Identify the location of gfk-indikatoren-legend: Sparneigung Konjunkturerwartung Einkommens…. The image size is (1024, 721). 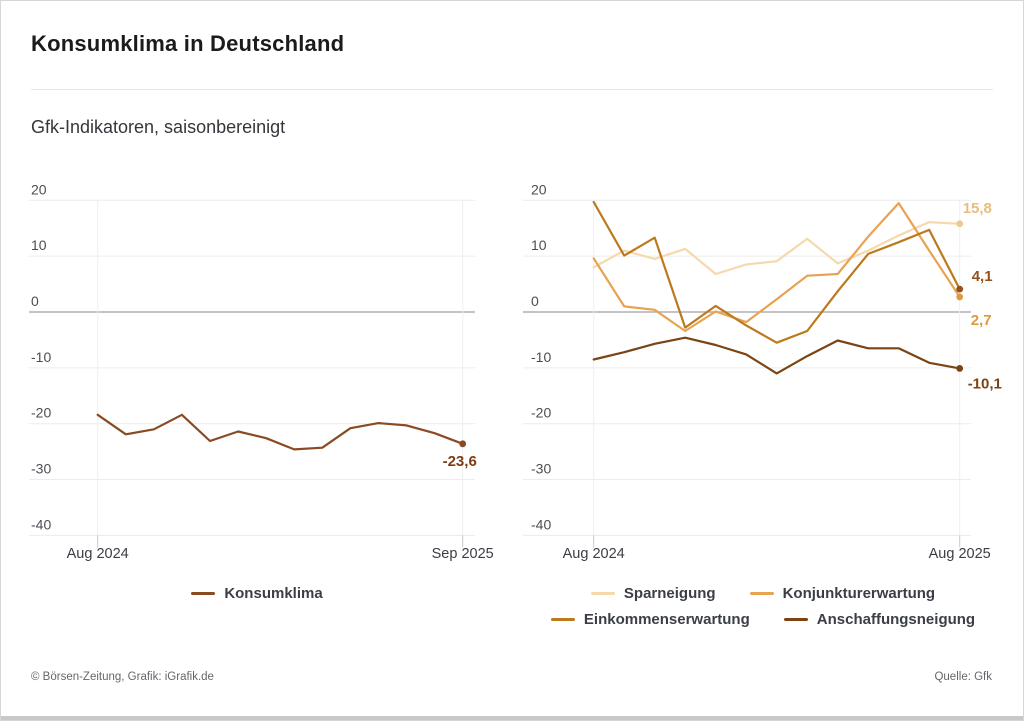
(763, 606).